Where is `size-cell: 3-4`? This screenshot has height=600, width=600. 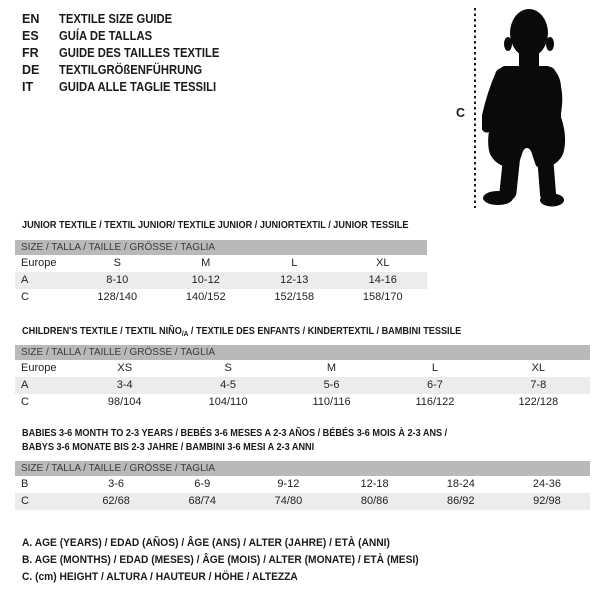 size-cell: 3-4 is located at coordinates (124, 385).